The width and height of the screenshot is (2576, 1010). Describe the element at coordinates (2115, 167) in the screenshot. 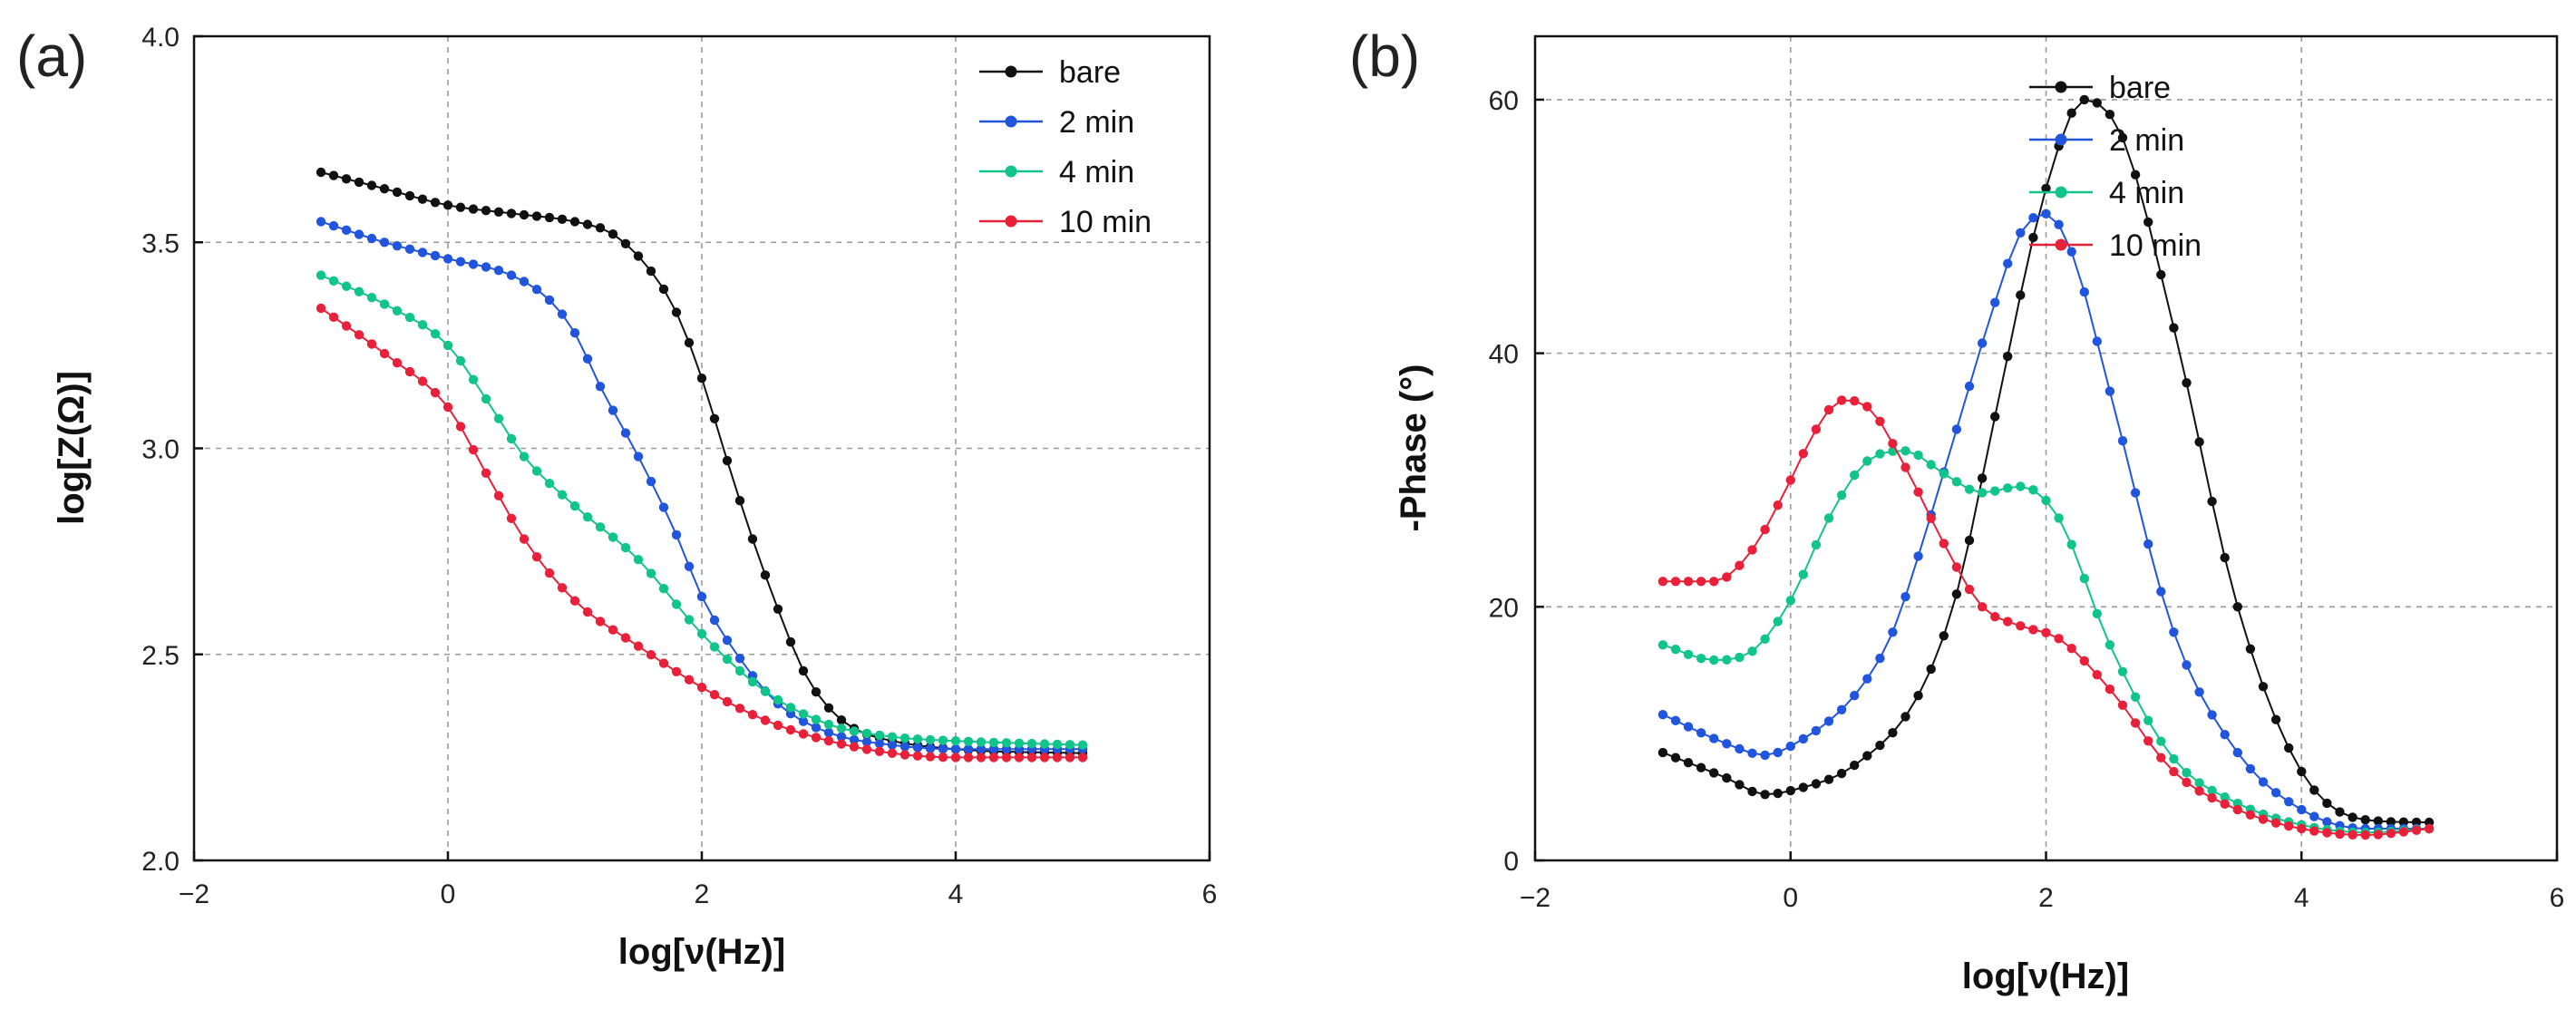

I see `panel-b-legend: bare 2 min 4 min 10 min` at that location.